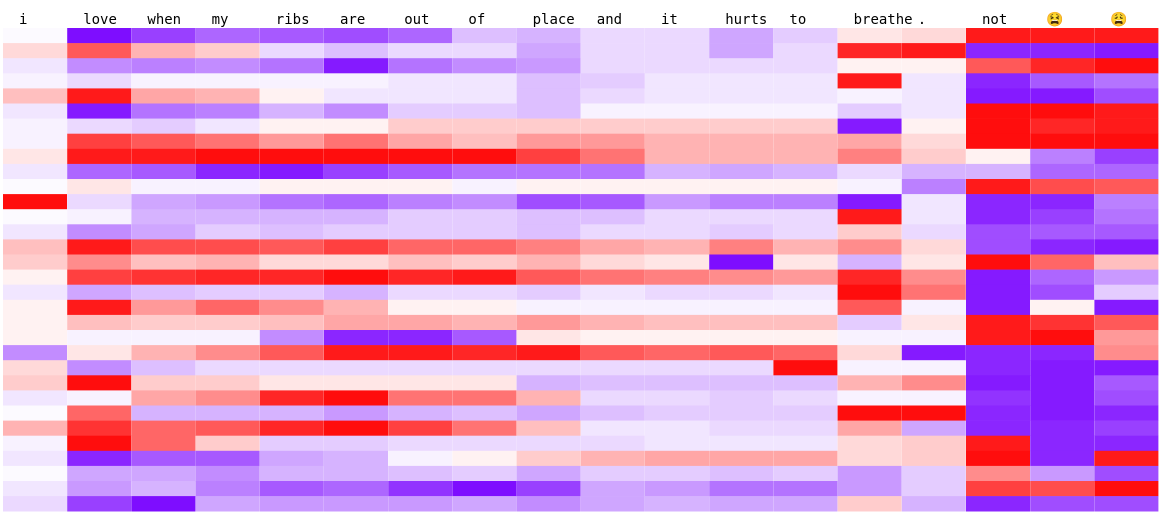  What do you see at coordinates (883, 20) in the screenshot?
I see `token-label: breathe` at bounding box center [883, 20].